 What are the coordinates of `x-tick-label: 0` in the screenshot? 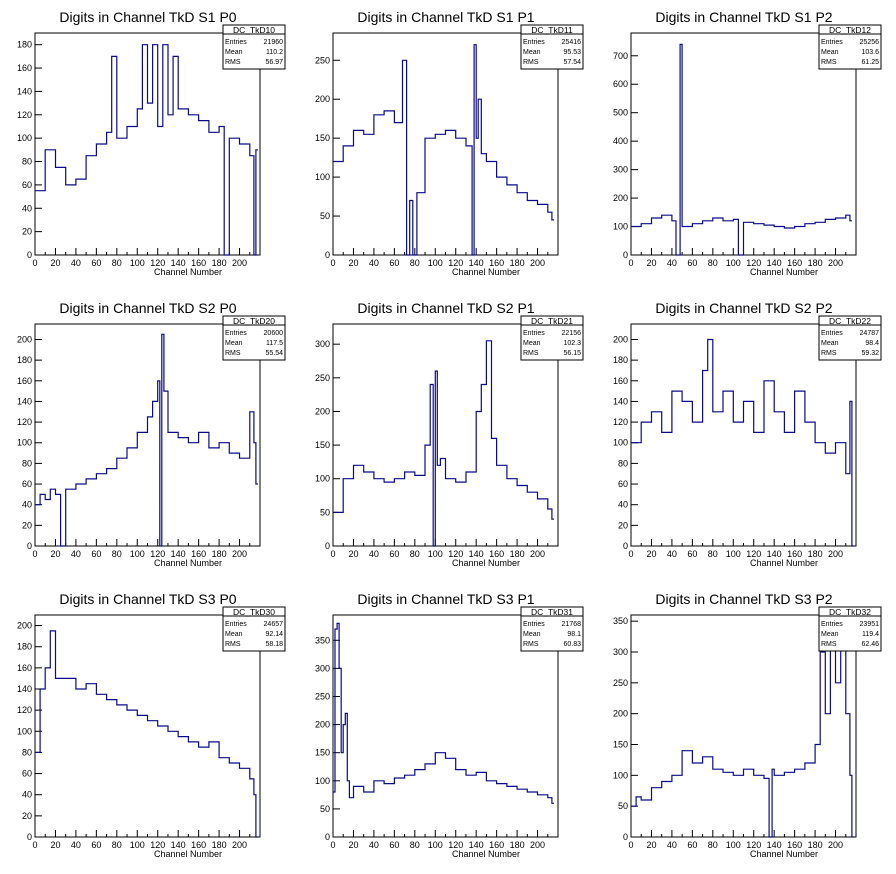 It's located at (34, 845).